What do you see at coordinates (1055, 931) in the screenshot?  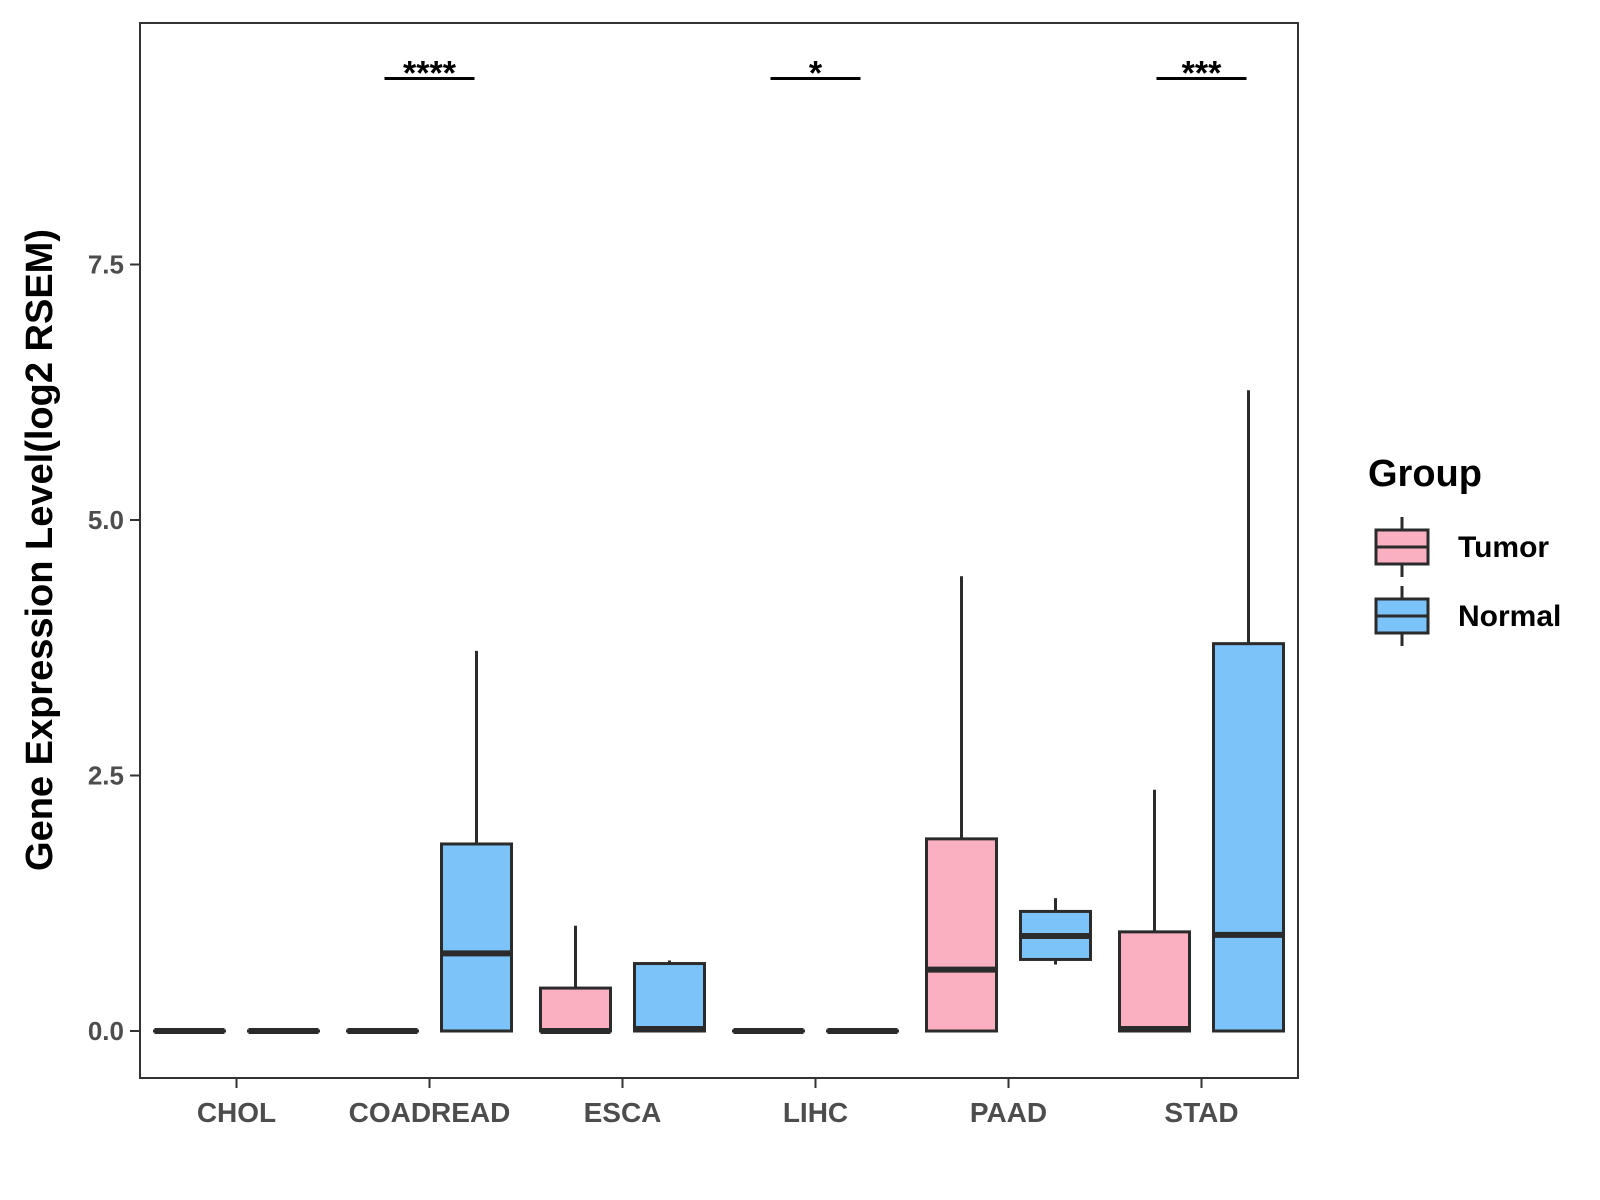 I see `box-normal-paad` at bounding box center [1055, 931].